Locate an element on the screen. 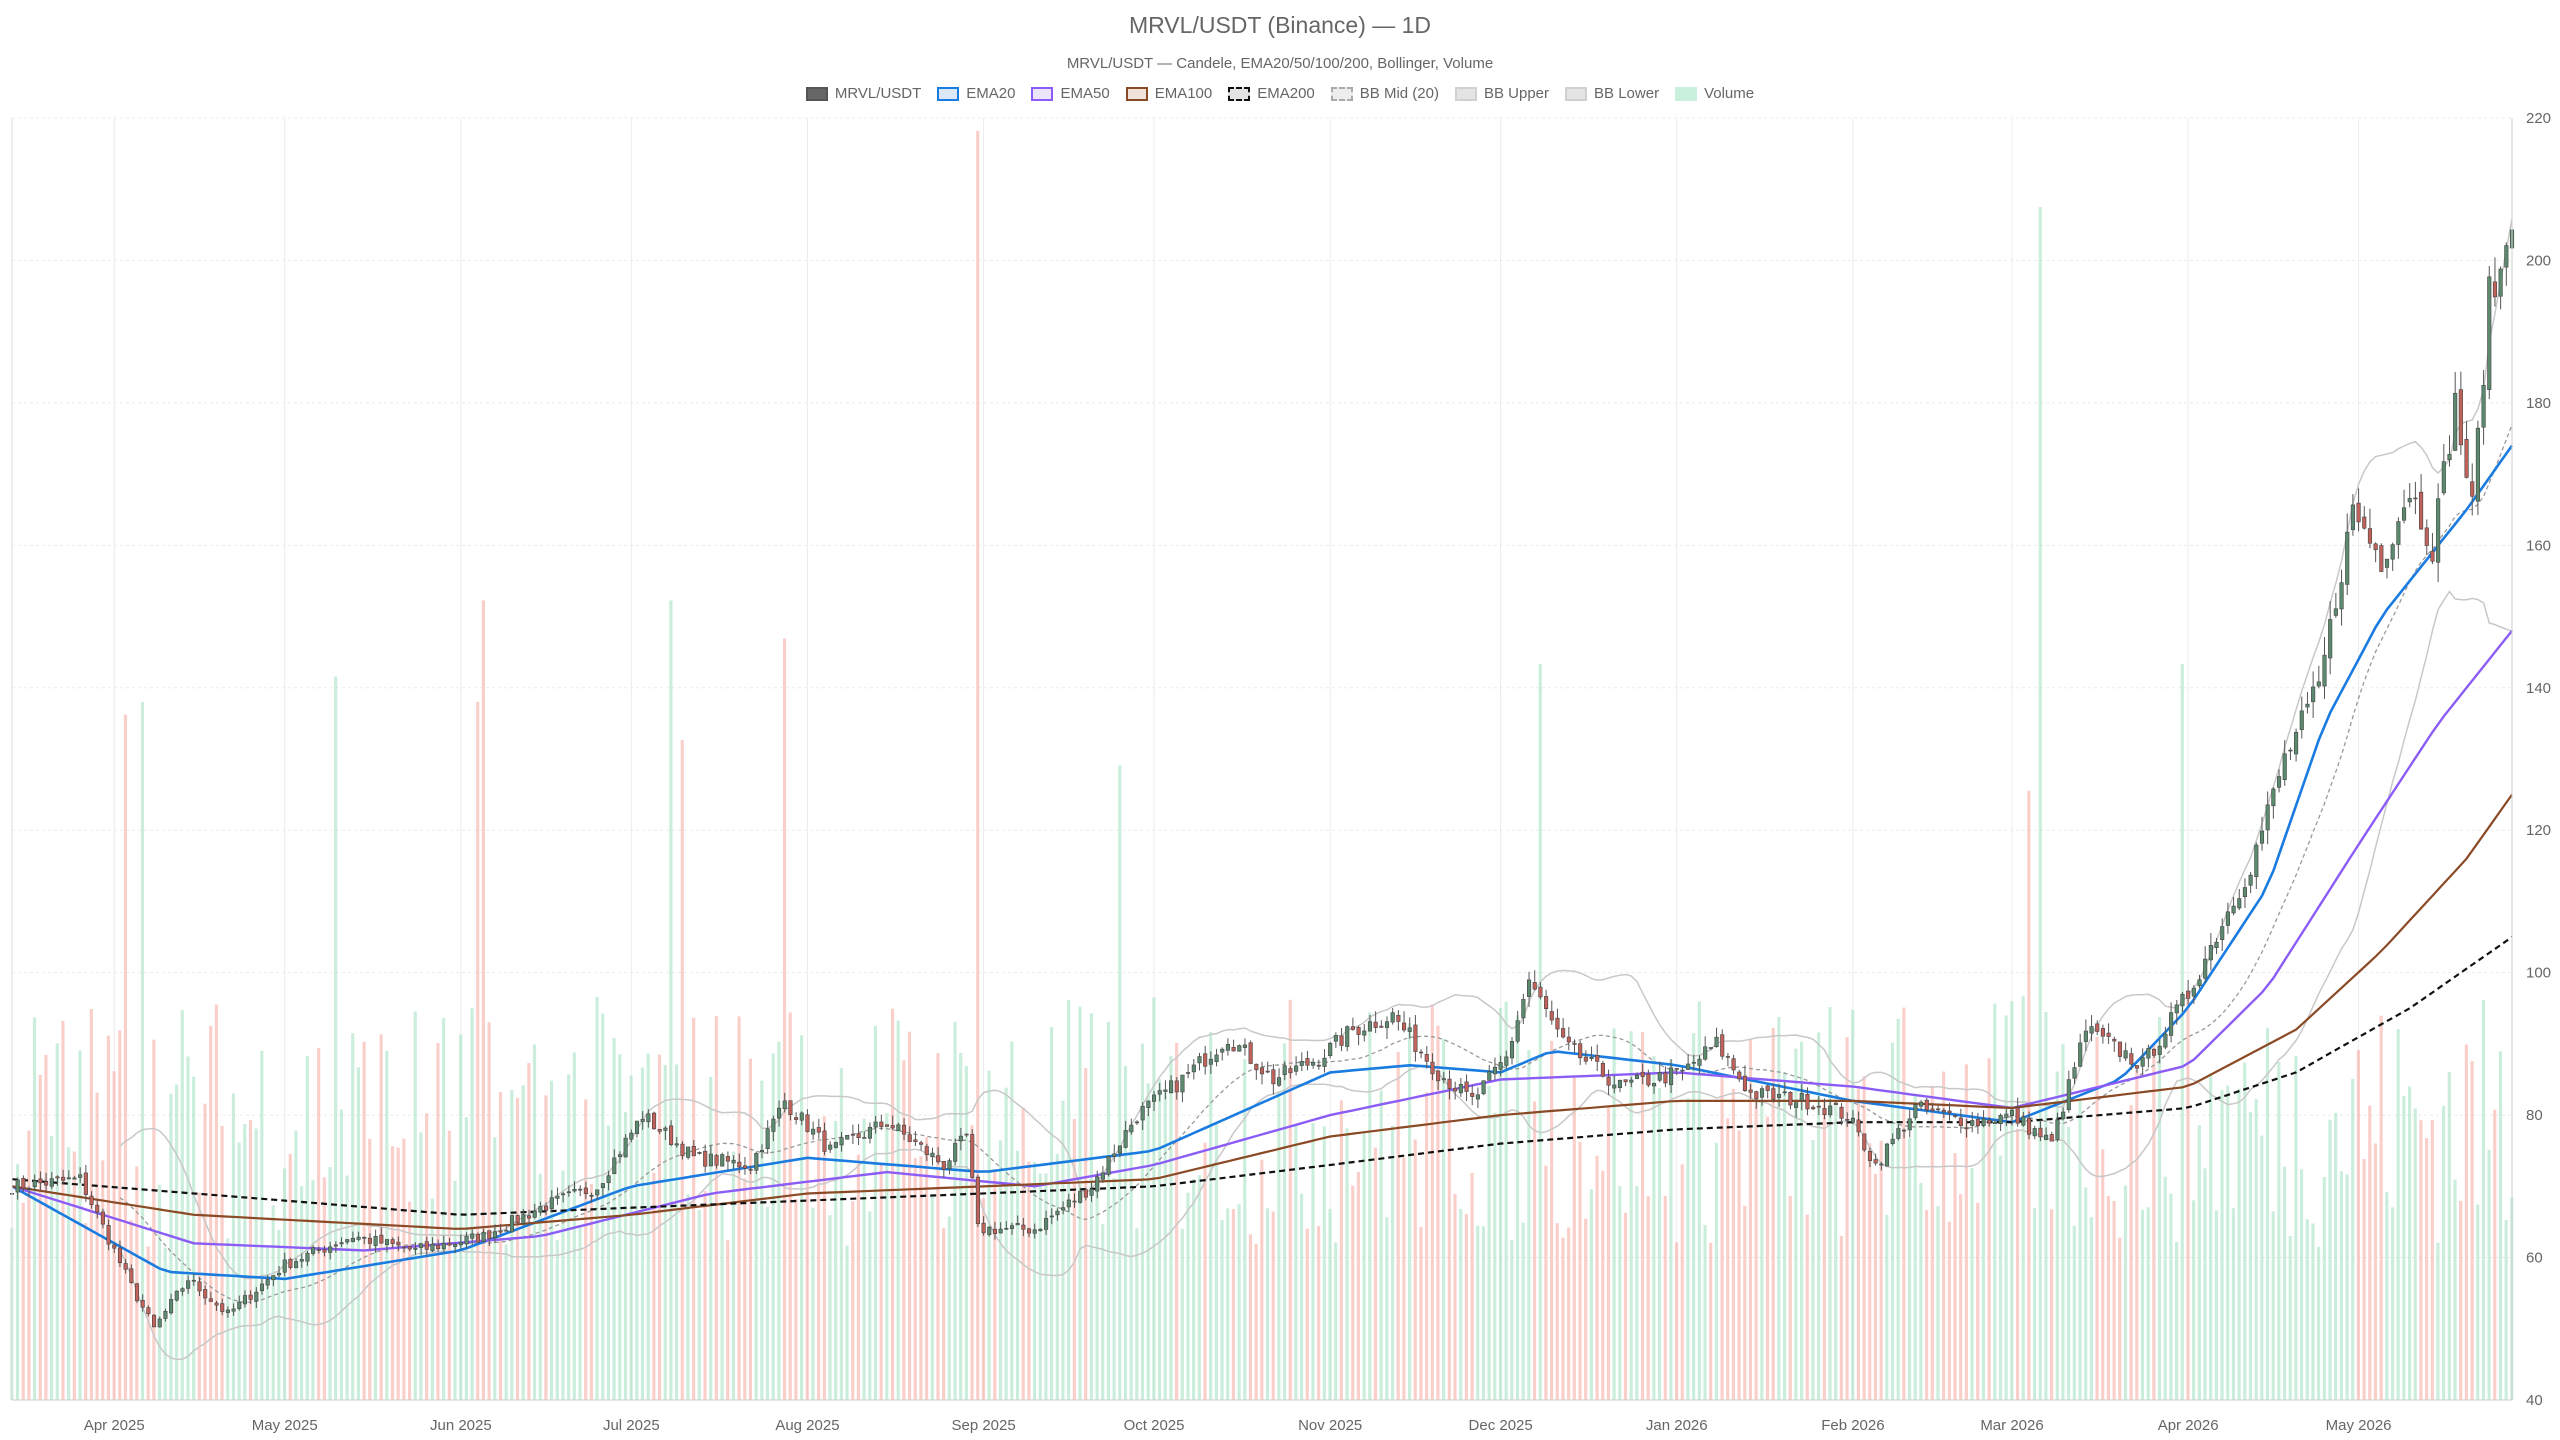 The image size is (2560, 1440). legend-item-volume: Volume is located at coordinates (1714, 93).